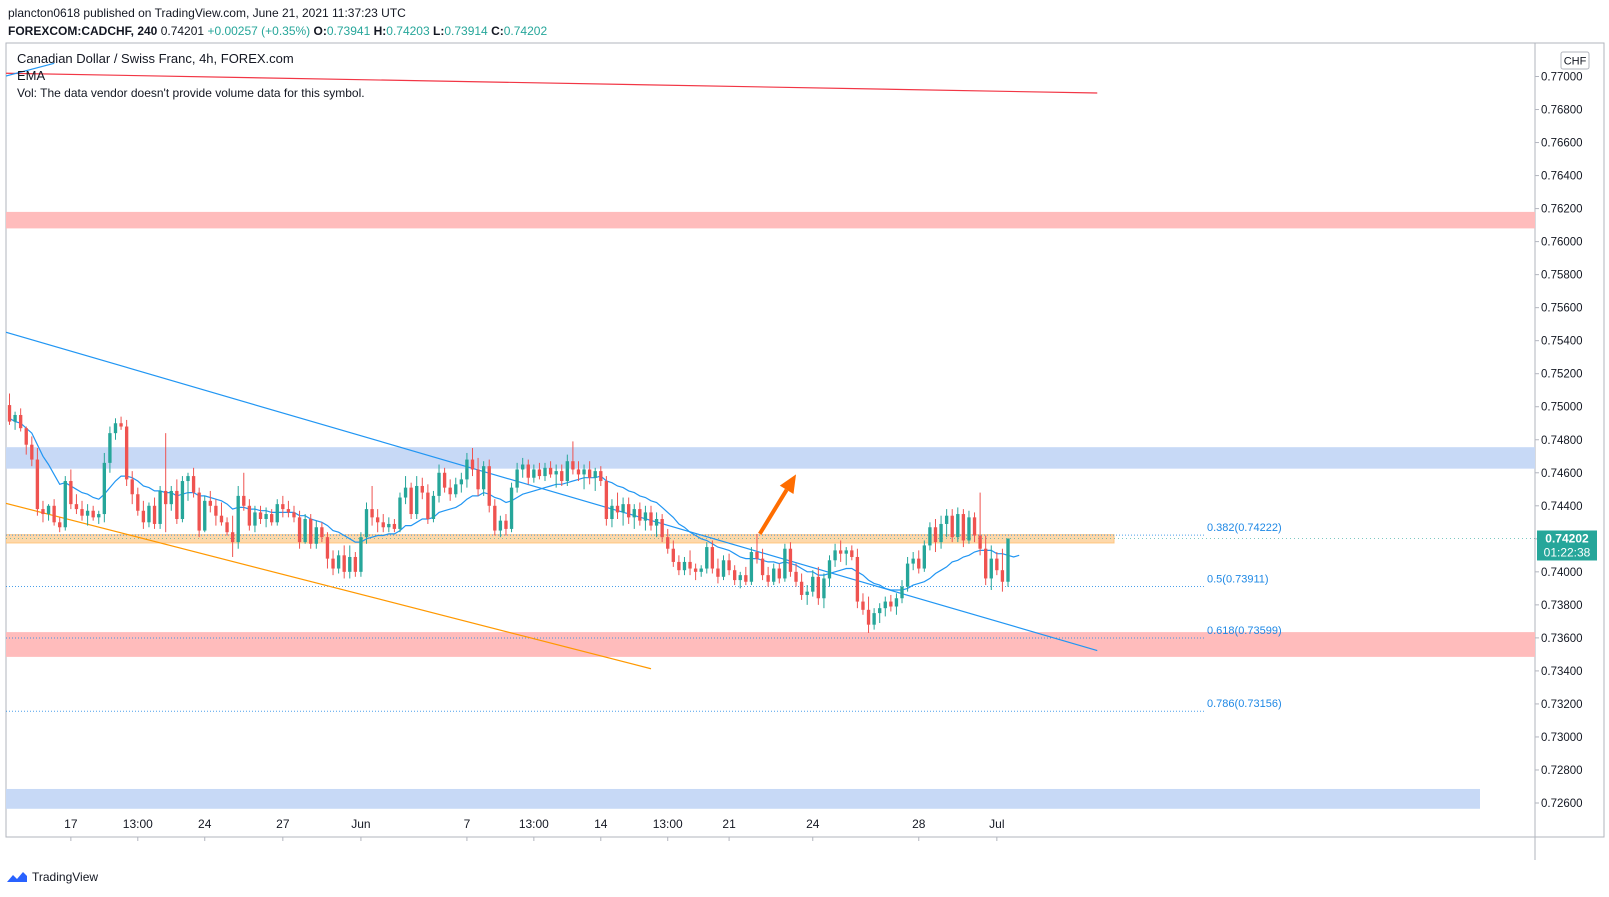 This screenshot has height=897, width=1609. What do you see at coordinates (552, 83) in the screenshot?
I see `trendline-red` at bounding box center [552, 83].